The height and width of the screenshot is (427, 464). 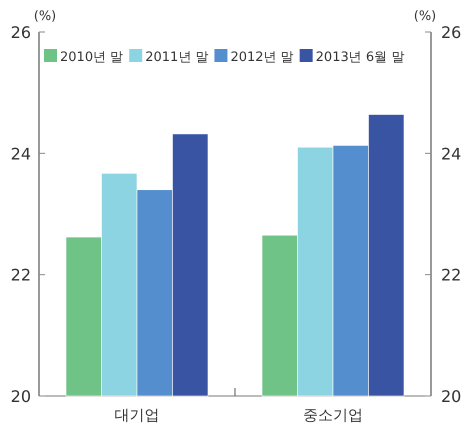 What do you see at coordinates (333, 415) in the screenshot?
I see `x-tick-label: 중소기업` at bounding box center [333, 415].